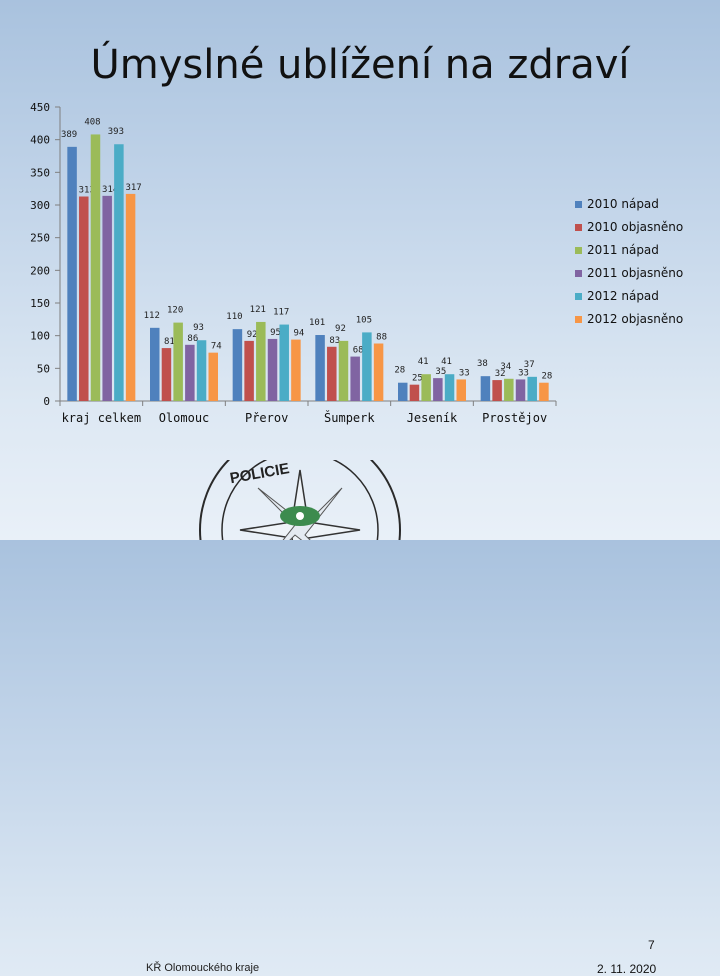 The image size is (720, 976). I want to click on emblem-text: POLICIE, so click(260, 473).